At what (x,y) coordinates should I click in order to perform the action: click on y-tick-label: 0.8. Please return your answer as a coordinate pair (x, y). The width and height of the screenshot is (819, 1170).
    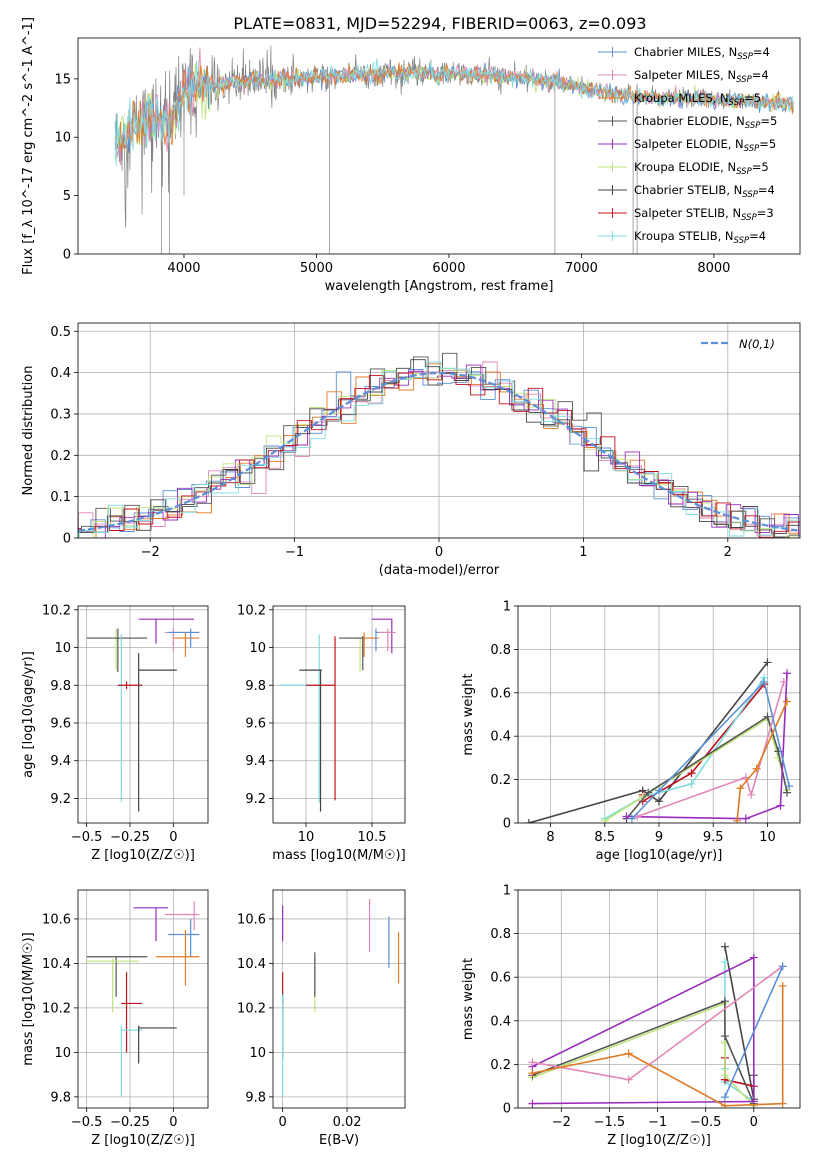
    Looking at the image, I should click on (500, 650).